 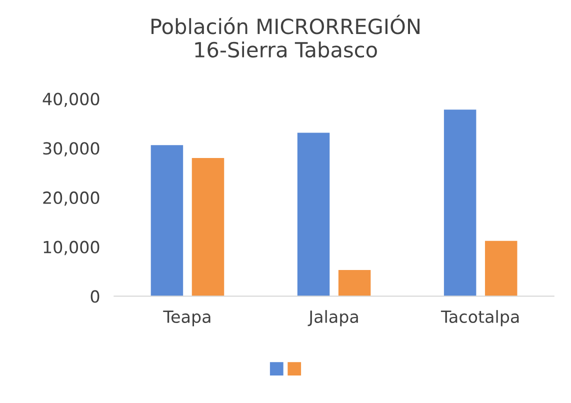 What do you see at coordinates (286, 36) in the screenshot?
I see `chart-title: Población MICRORREGIÓN 16-Sierra Tabasco` at bounding box center [286, 36].